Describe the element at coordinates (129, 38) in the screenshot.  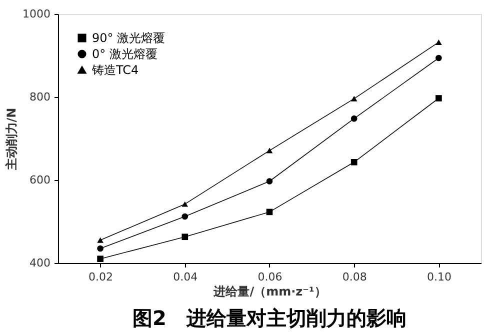
I see `legend-label: 90° 激光熔覆` at that location.